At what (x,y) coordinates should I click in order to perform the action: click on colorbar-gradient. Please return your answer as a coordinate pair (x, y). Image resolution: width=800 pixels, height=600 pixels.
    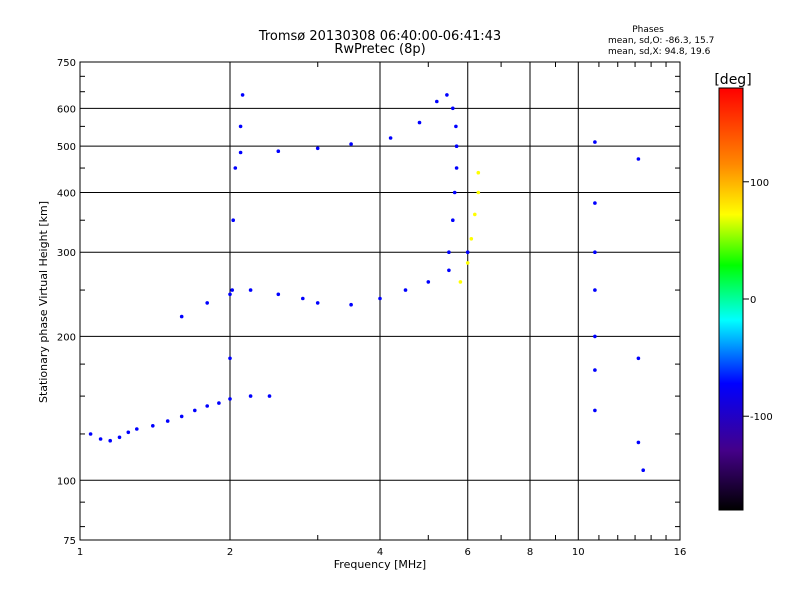
    Looking at the image, I should click on (731, 299).